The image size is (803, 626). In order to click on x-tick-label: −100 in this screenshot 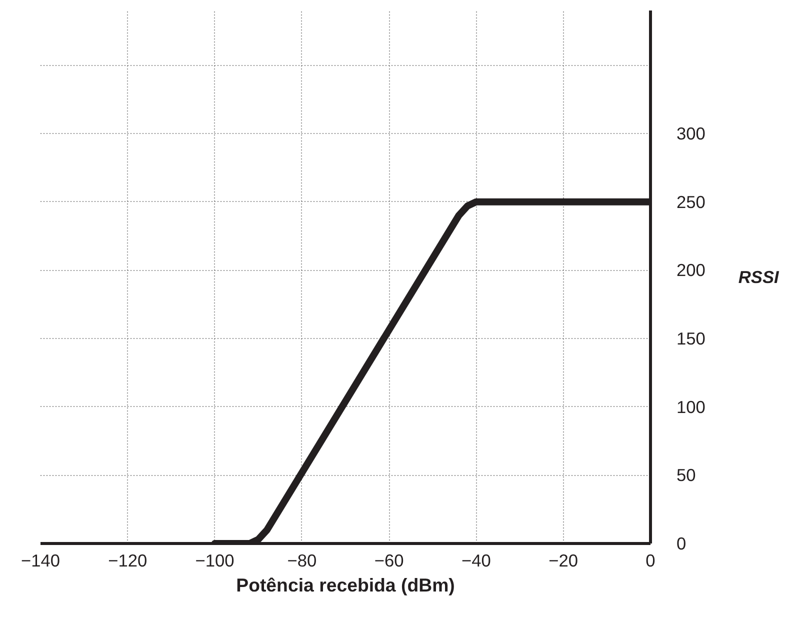, I will do `click(214, 560)`.